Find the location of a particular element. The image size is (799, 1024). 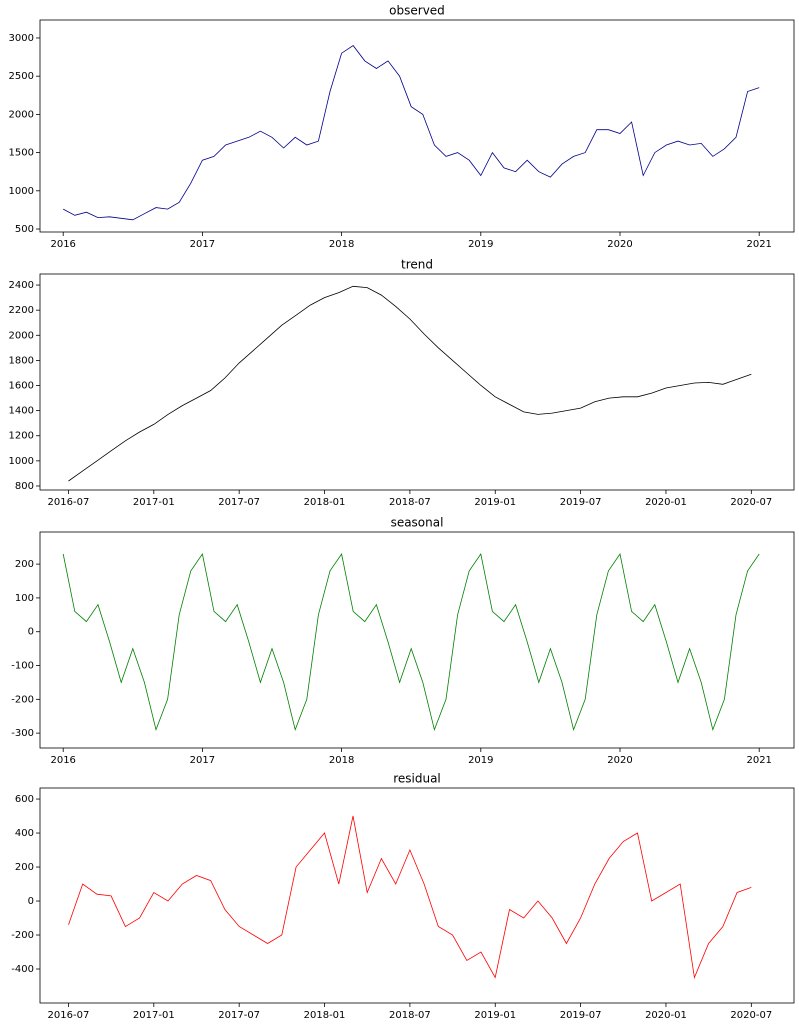

y-tick-label: 2400 is located at coordinates (21, 285).